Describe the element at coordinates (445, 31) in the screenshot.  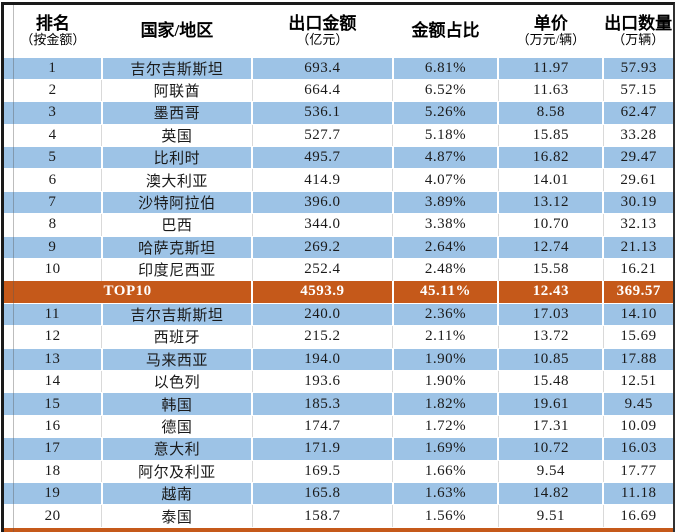
I see `col-header-share: 金额占比` at that location.